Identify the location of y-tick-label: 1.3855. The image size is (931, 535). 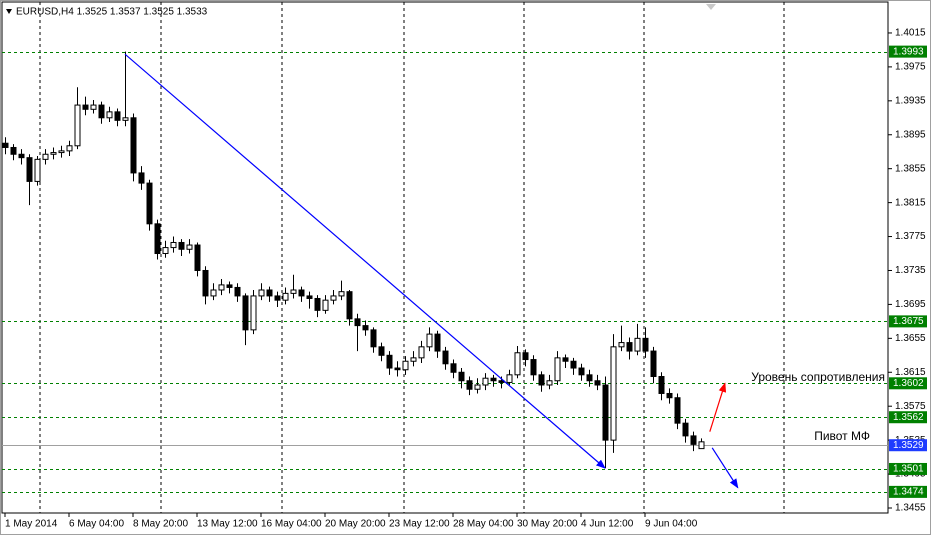
(910, 168).